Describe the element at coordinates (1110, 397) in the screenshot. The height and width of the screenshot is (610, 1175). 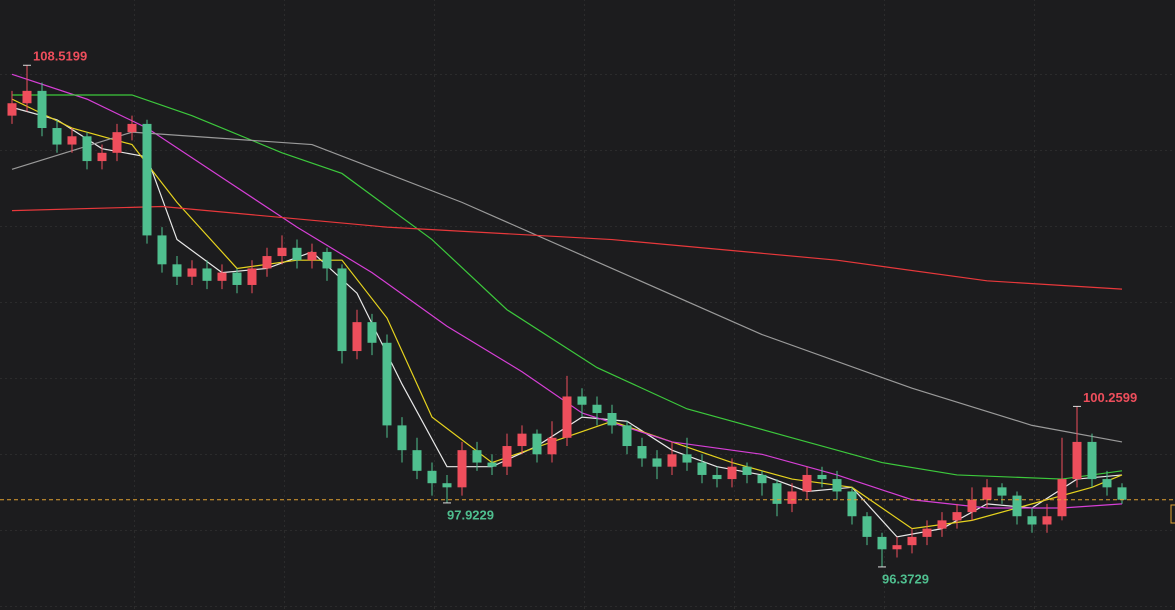
I see `high-annotation: 100.2599` at that location.